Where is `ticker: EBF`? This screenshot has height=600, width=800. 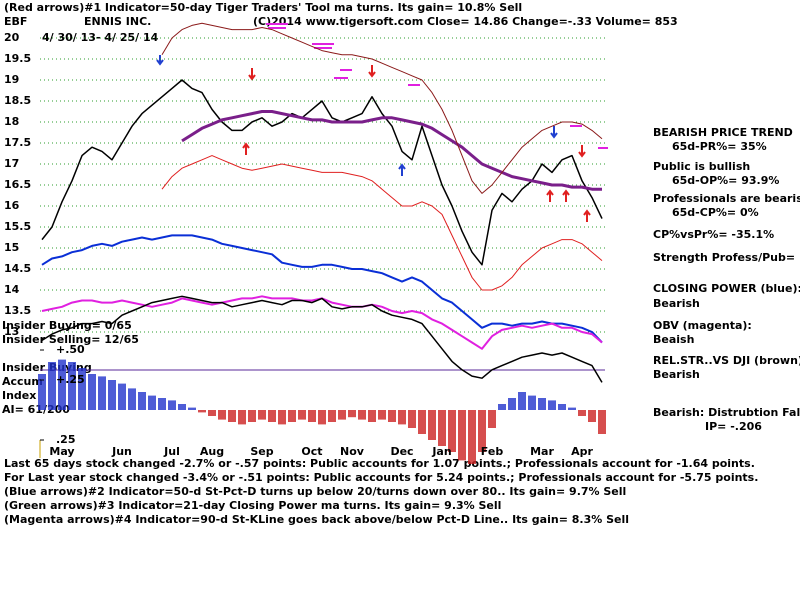 ticker: EBF is located at coordinates (15, 21).